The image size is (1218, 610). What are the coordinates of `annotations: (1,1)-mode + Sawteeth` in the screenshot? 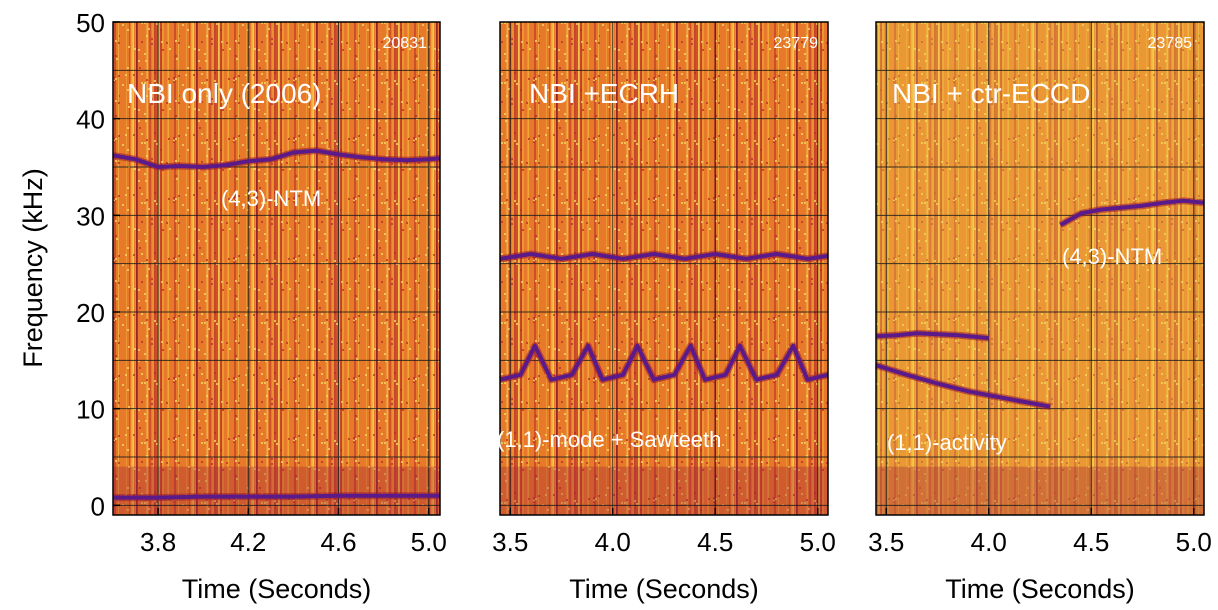 It's located at (609, 439).